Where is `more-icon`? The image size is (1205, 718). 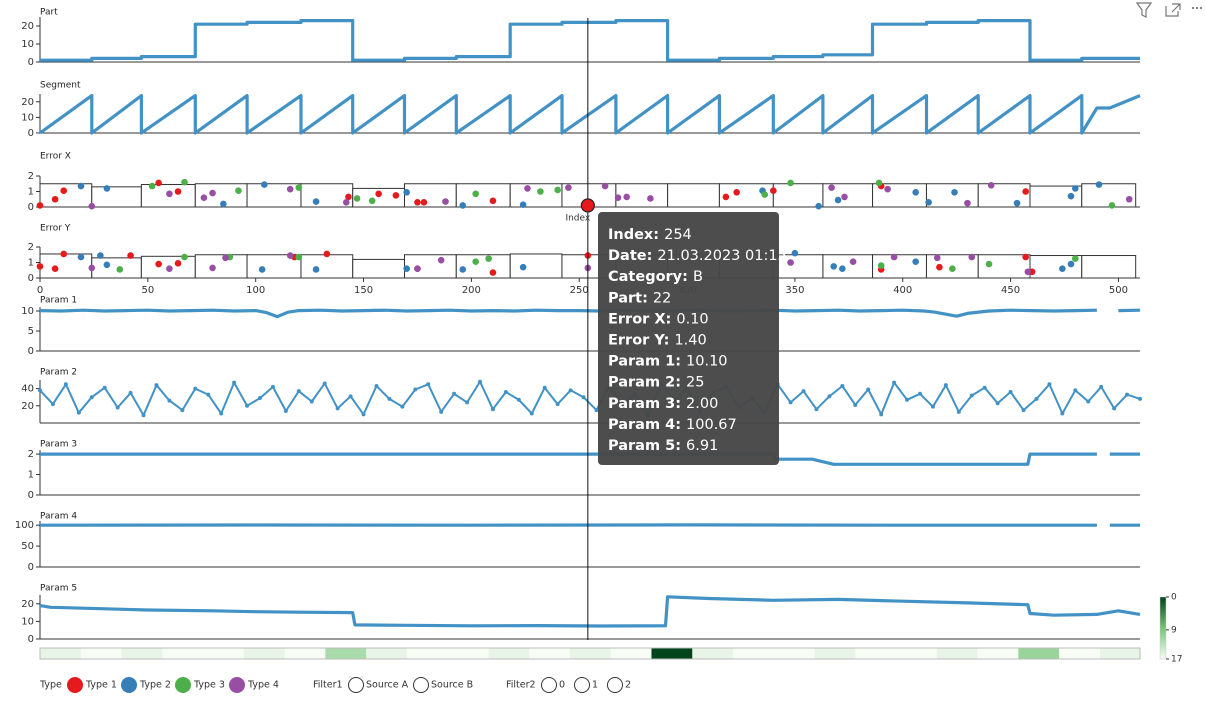
more-icon is located at coordinates (1197, 8).